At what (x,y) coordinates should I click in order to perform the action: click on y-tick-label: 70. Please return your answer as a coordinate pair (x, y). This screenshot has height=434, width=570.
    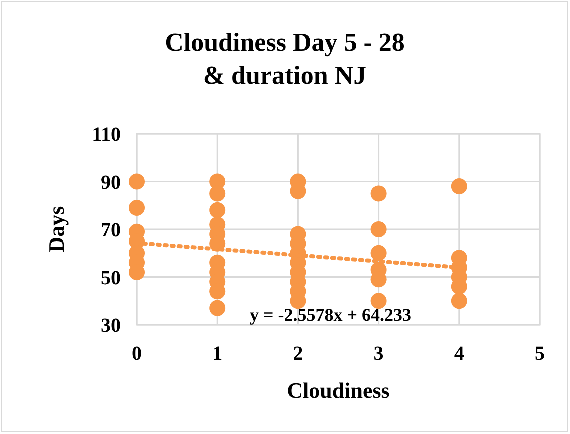
    Looking at the image, I should click on (111, 231).